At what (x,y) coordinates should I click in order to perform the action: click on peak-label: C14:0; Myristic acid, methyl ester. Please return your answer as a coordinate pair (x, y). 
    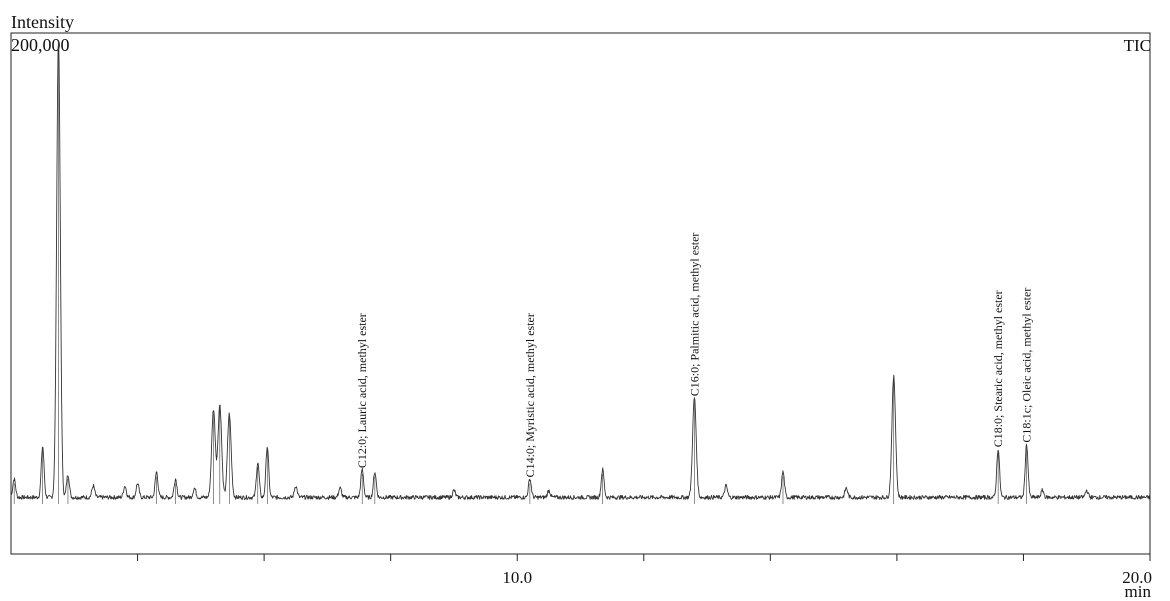
    Looking at the image, I should click on (530, 395).